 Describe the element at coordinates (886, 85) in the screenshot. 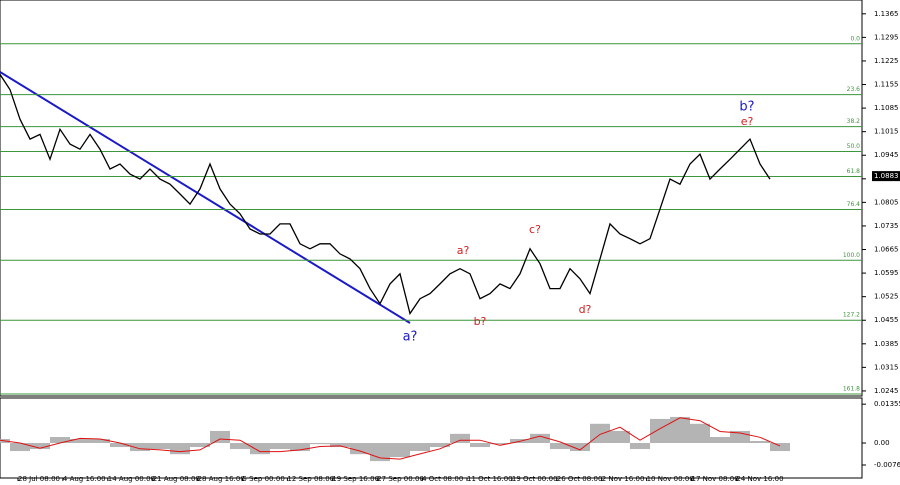

I see `y-tick-label: 1.1155` at that location.